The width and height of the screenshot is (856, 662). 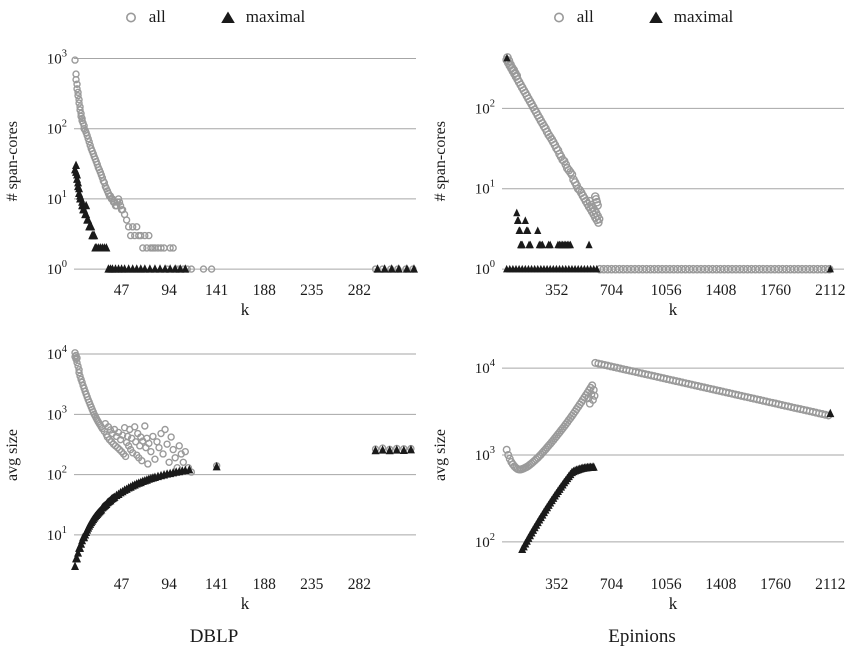 What do you see at coordinates (57, 413) in the screenshot?
I see `y-tick-label: 10³` at bounding box center [57, 413].